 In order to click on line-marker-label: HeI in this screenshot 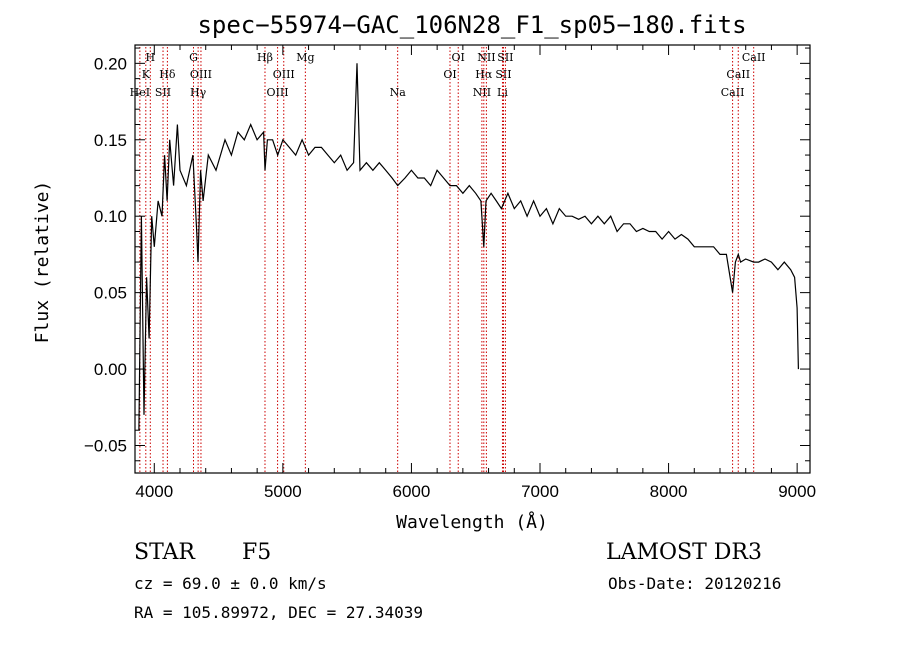, I will do `click(140, 92)`.